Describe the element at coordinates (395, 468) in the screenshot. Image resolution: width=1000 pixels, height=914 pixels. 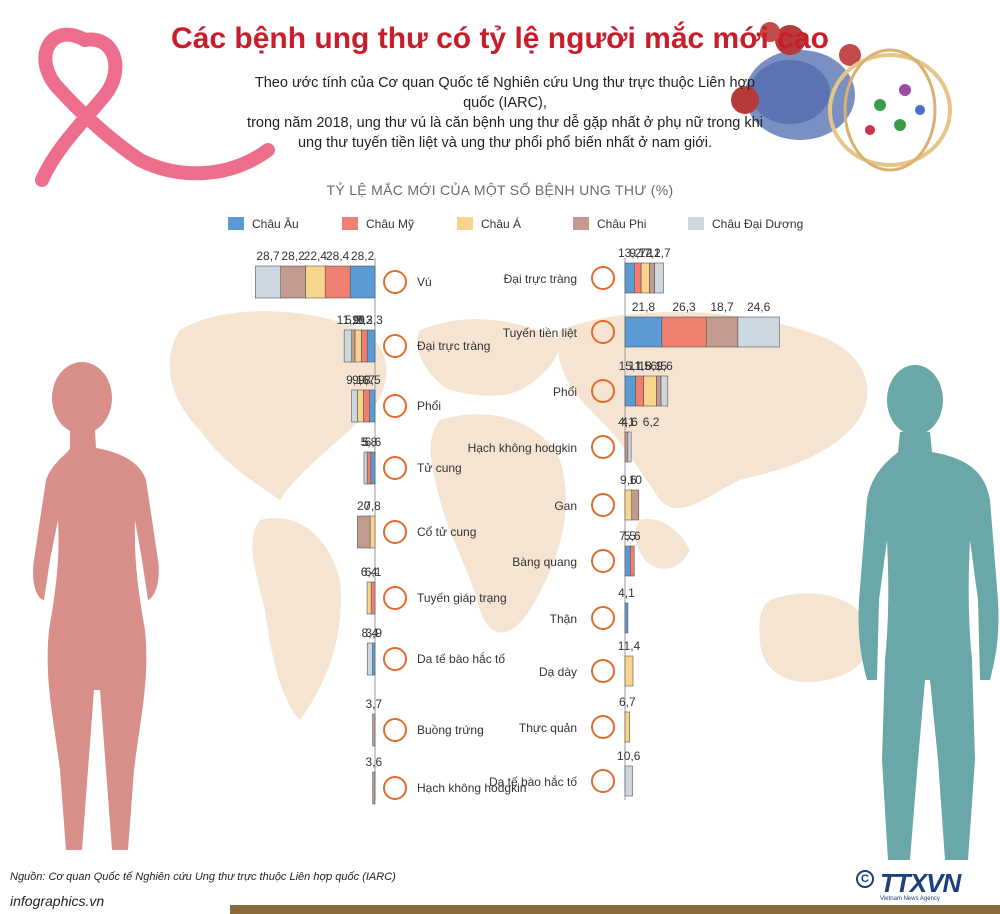
I see `uterus-icon` at that location.